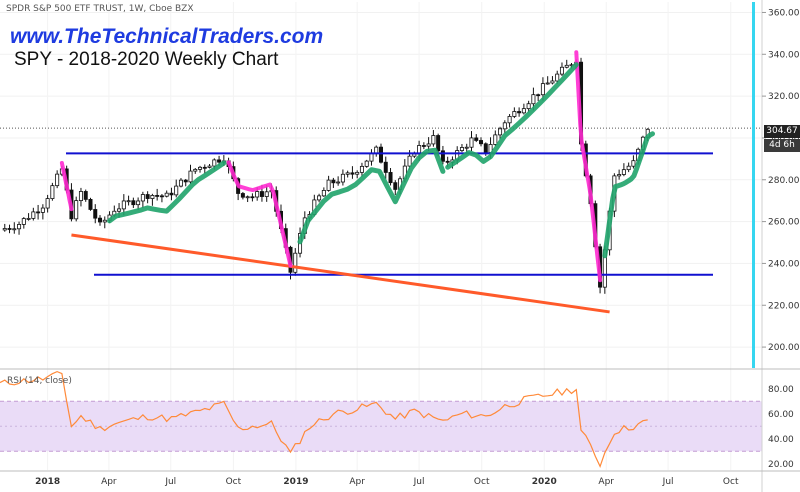 The width and height of the screenshot is (800, 492). What do you see at coordinates (781, 465) in the screenshot?
I see `rsi-tick-label: 20.00` at bounding box center [781, 465].